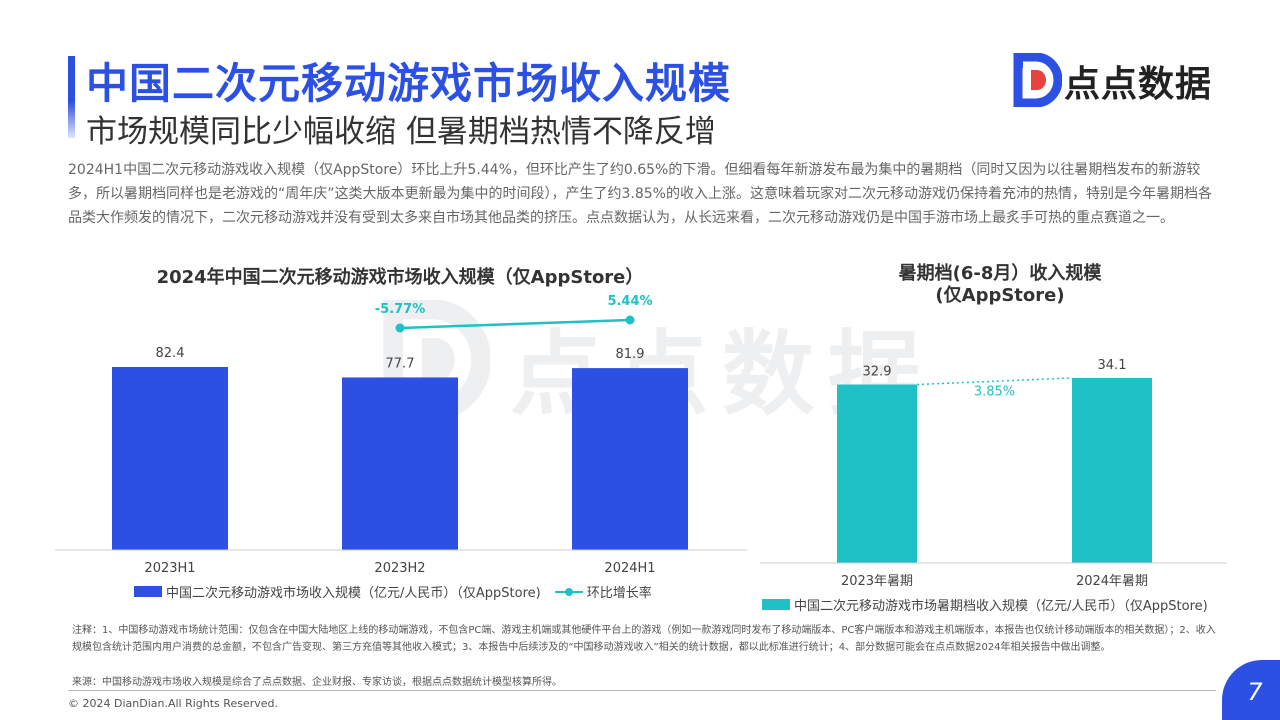  What do you see at coordinates (877, 581) in the screenshot?
I see `category-tick-label: 2023年暑期` at bounding box center [877, 581].